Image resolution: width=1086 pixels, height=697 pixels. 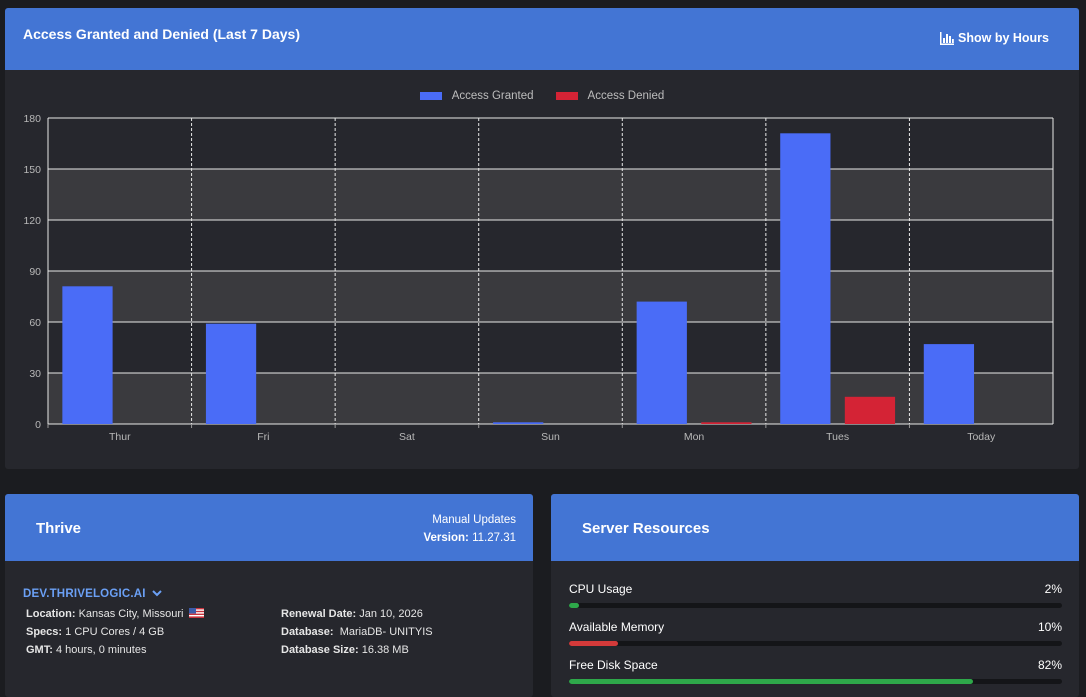 What do you see at coordinates (1003, 38) in the screenshot?
I see `show-by-hours-label: Show by Hours` at bounding box center [1003, 38].